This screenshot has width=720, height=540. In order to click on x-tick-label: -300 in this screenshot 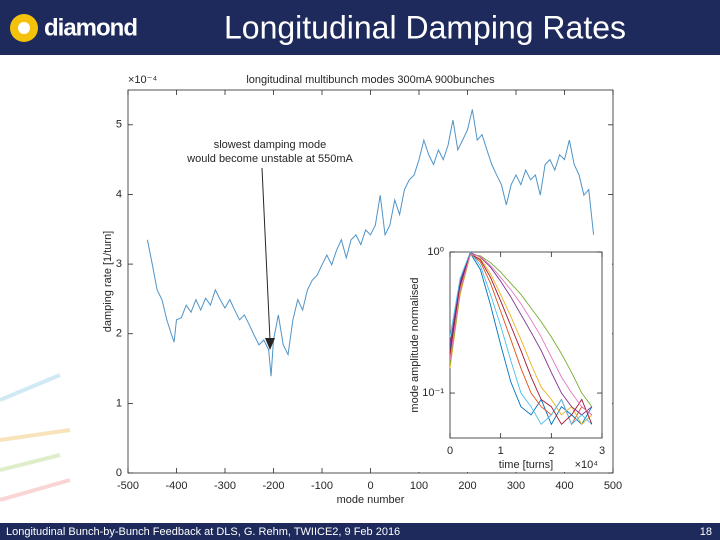, I will do `click(225, 486)`.